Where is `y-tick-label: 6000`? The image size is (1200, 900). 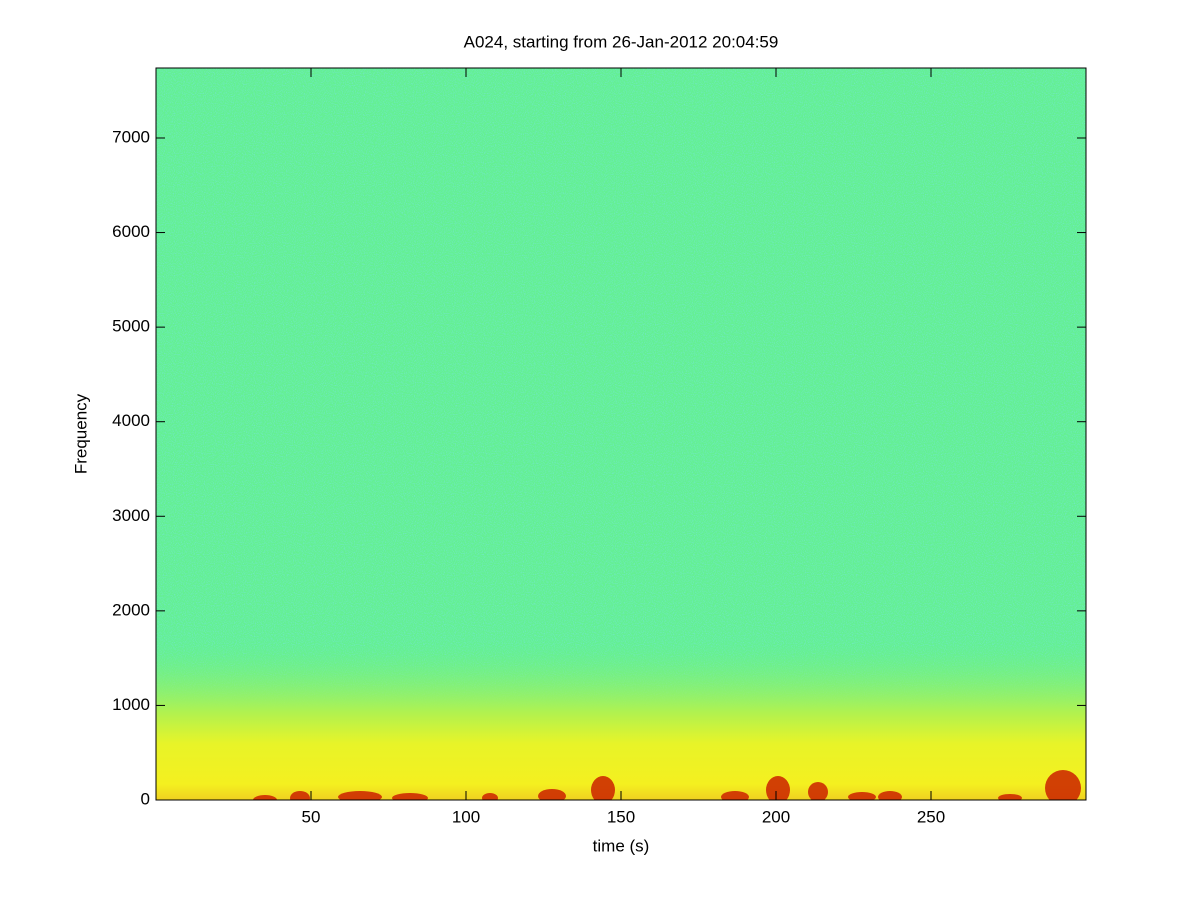
y-tick-label: 6000 is located at coordinates (131, 231).